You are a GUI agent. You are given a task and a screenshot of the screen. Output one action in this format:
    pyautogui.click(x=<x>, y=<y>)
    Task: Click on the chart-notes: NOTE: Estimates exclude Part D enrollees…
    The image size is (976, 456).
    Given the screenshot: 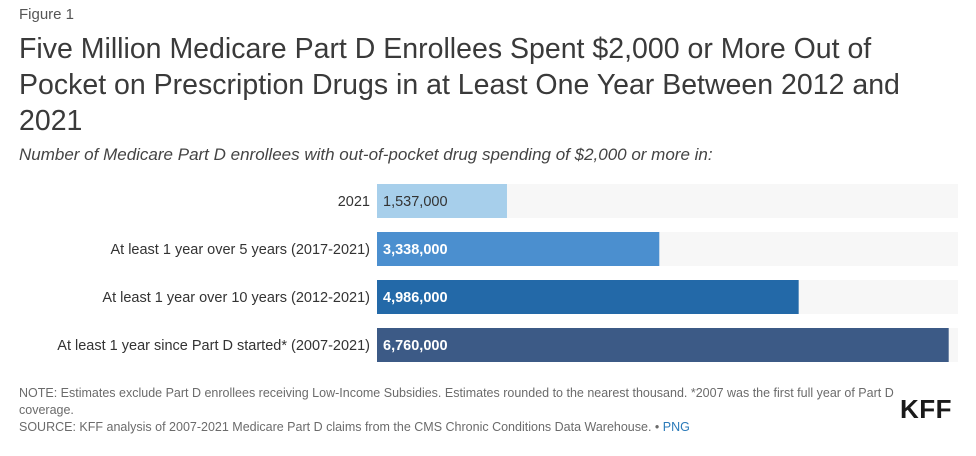 What is the action you would take?
    pyautogui.click(x=459, y=410)
    